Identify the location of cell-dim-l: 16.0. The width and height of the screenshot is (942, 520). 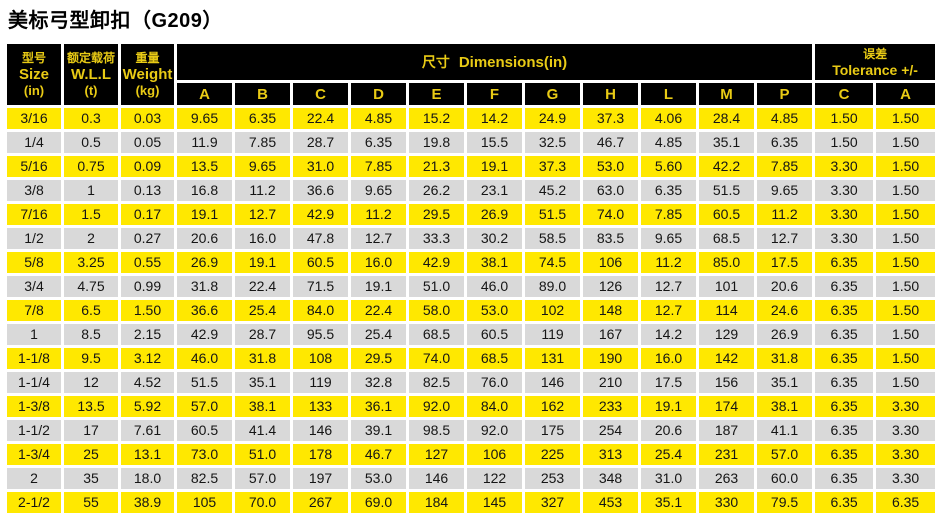
(668, 358).